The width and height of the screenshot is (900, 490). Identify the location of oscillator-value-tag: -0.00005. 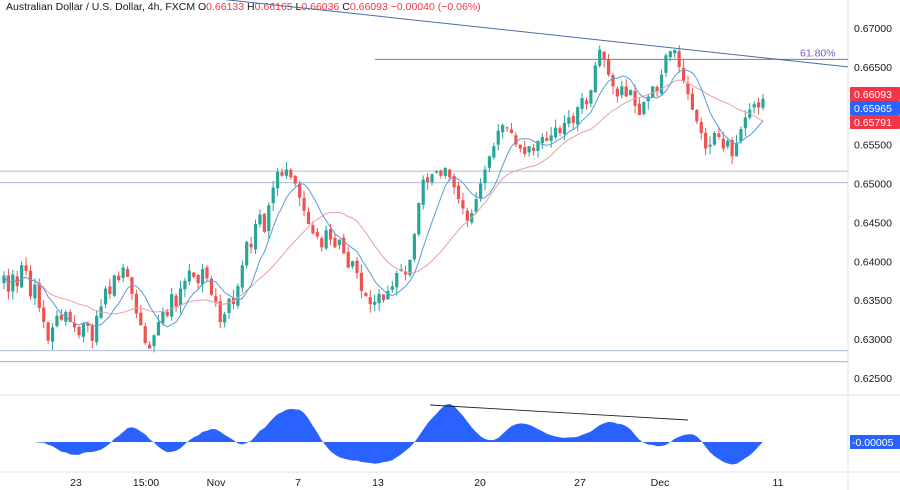
(875, 442).